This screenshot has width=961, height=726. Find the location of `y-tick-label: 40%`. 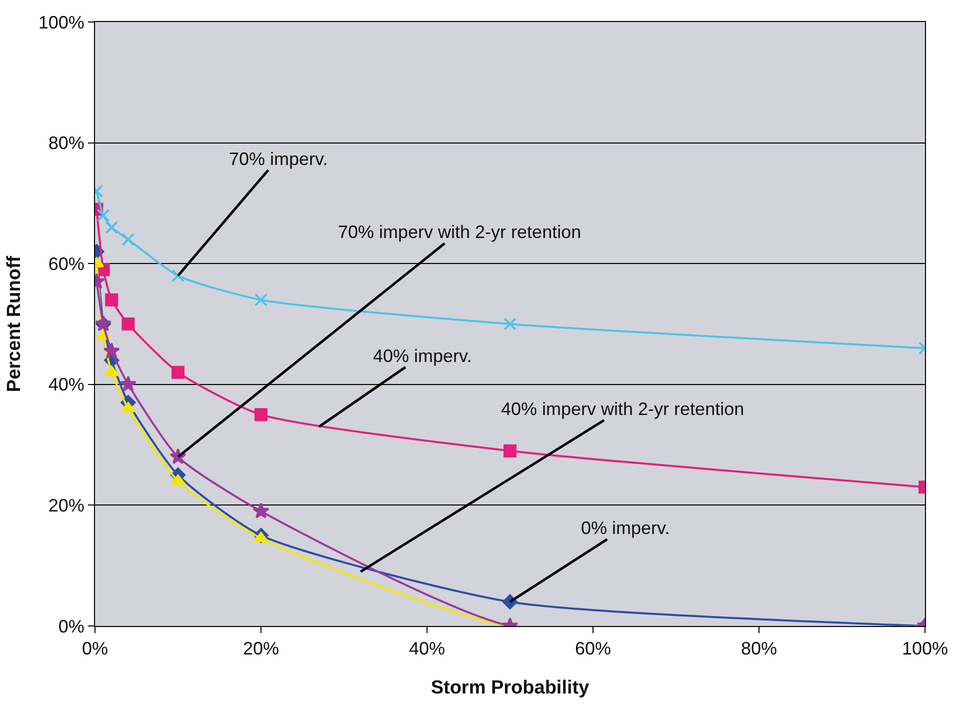

y-tick-label: 40% is located at coordinates (66, 384).